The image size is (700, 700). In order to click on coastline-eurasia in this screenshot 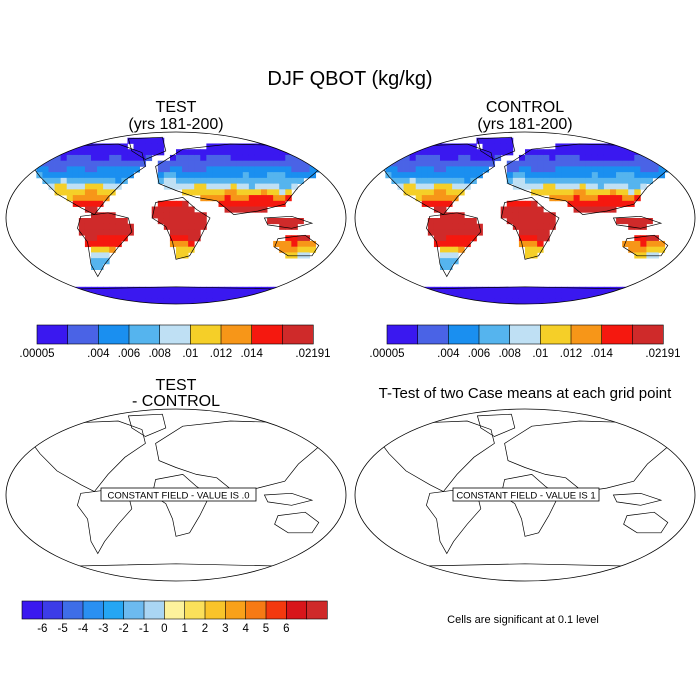, I will do `click(590, 179)`.